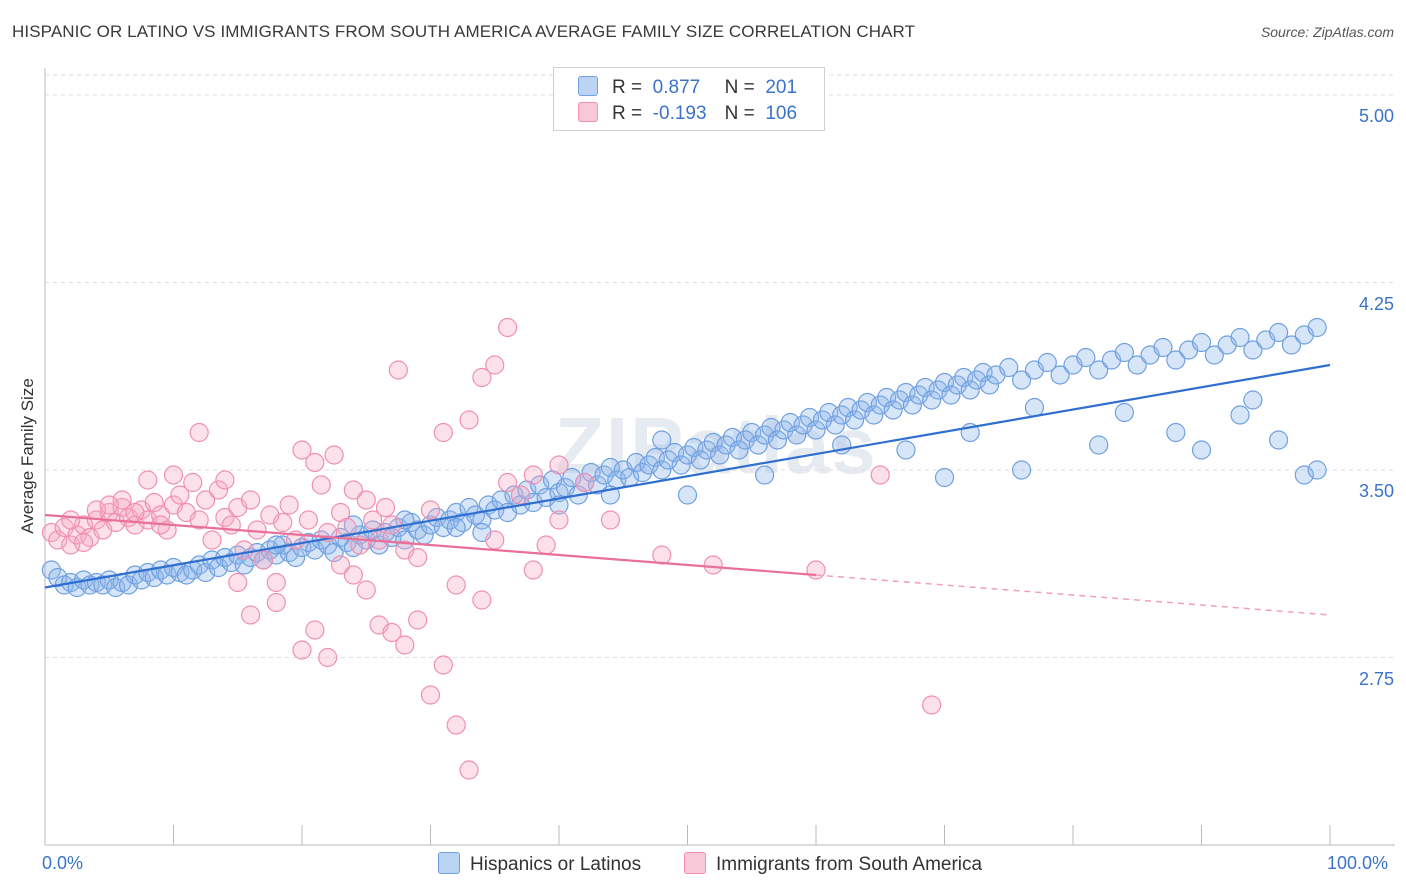 The width and height of the screenshot is (1406, 892). What do you see at coordinates (63, 863) in the screenshot?
I see `x-tick-label-min: 0.0%` at bounding box center [63, 863].